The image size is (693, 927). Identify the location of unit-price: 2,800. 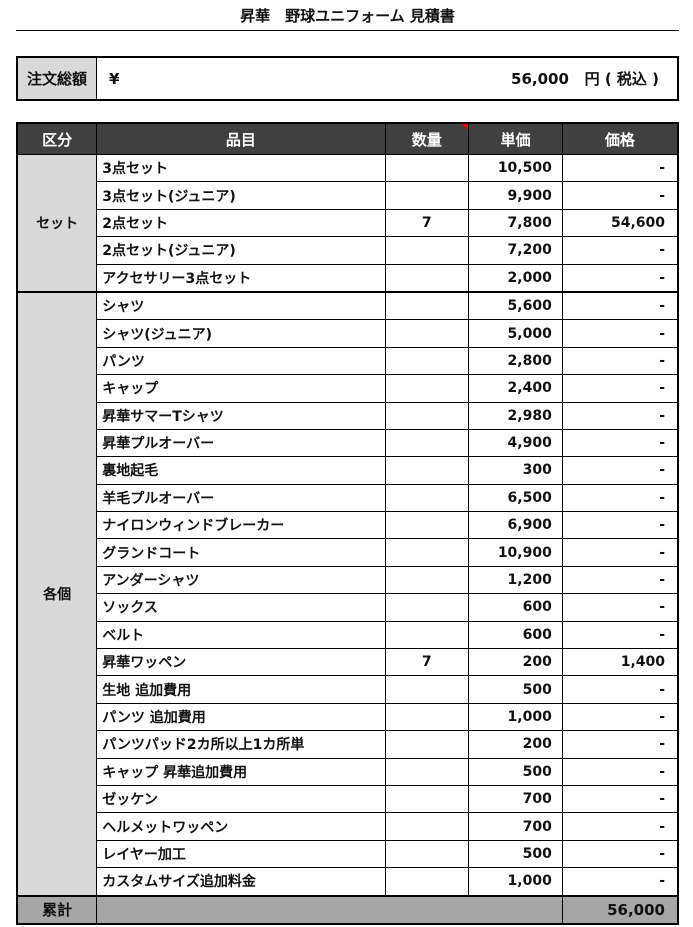
(515, 361).